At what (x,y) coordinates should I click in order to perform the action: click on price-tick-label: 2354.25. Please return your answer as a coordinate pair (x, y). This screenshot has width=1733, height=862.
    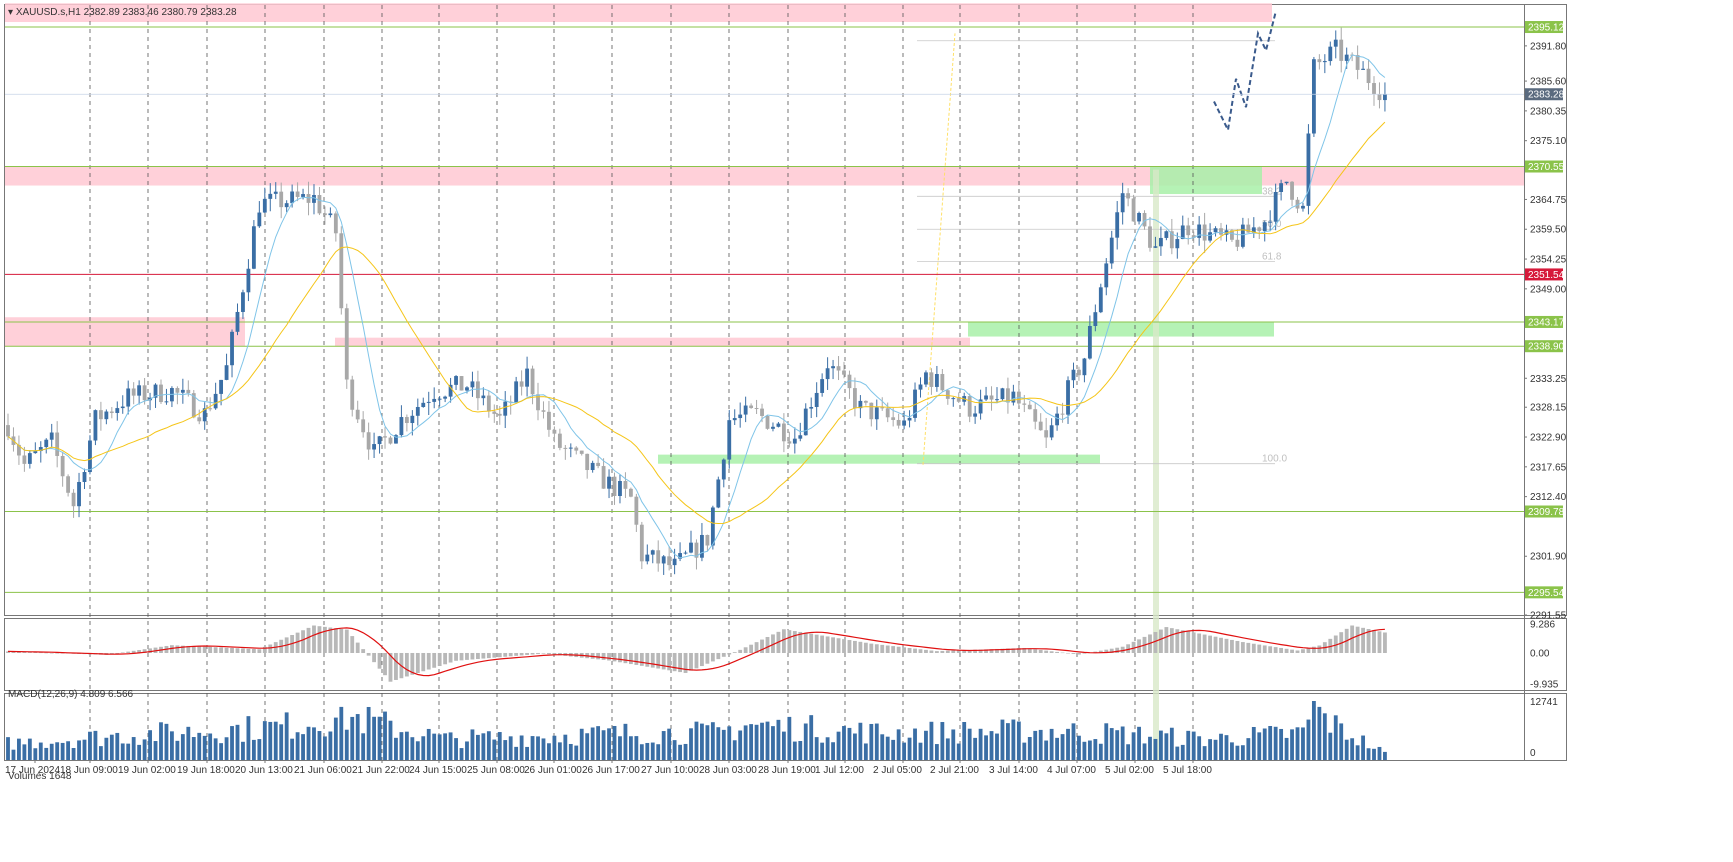
    Looking at the image, I should click on (1548, 260).